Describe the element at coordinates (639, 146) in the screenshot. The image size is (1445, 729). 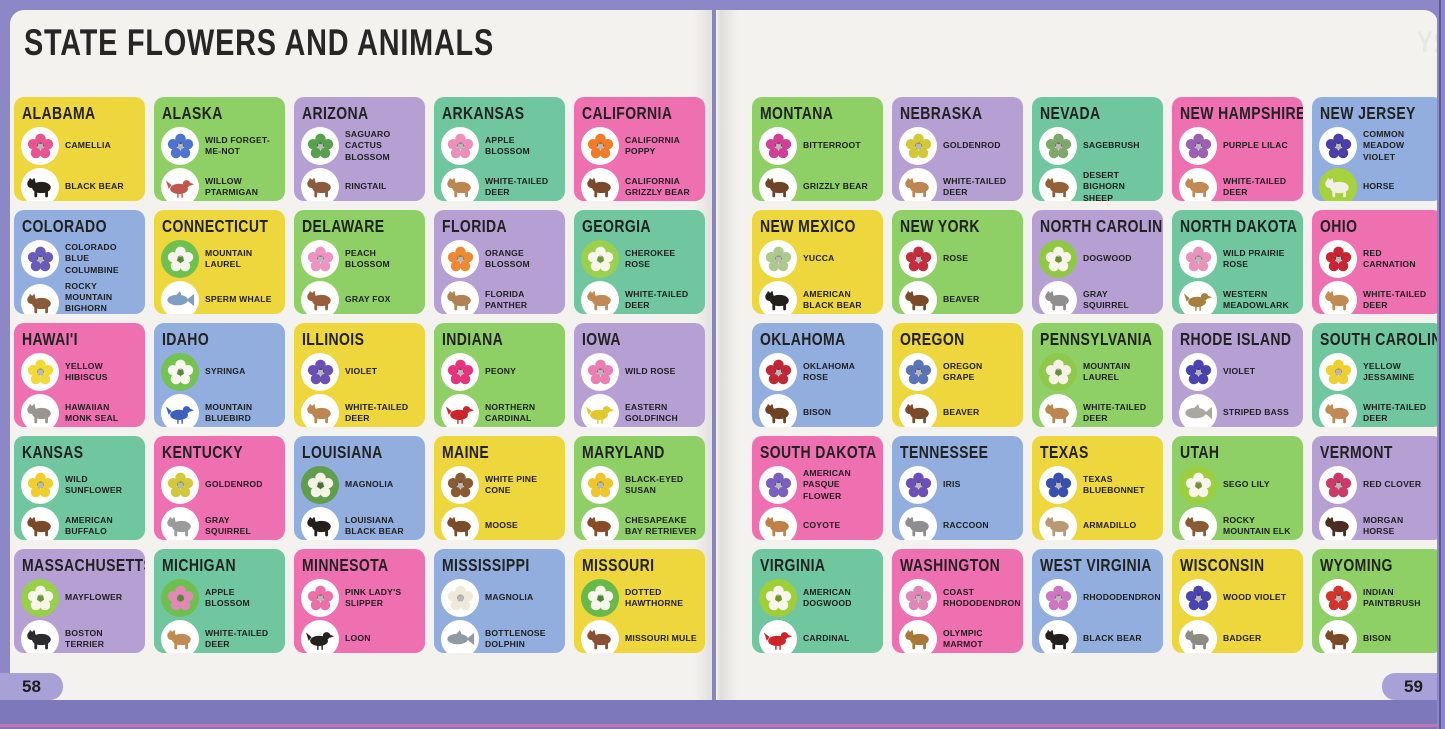
I see `state-flower-row: CALIFORNIA POPPY` at that location.